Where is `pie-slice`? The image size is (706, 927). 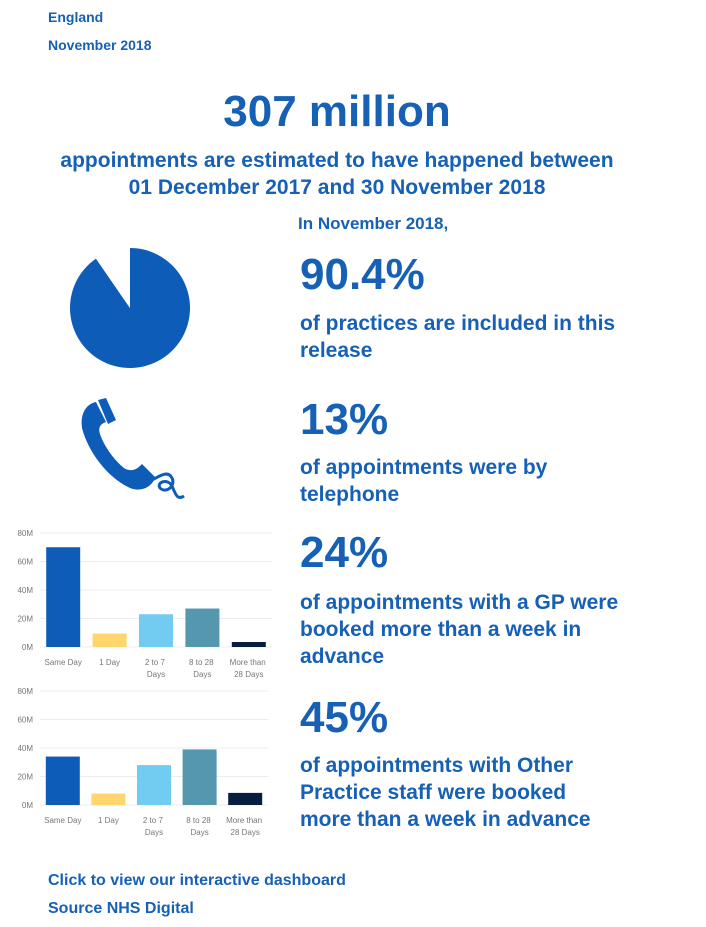
pie-slice is located at coordinates (112, 278).